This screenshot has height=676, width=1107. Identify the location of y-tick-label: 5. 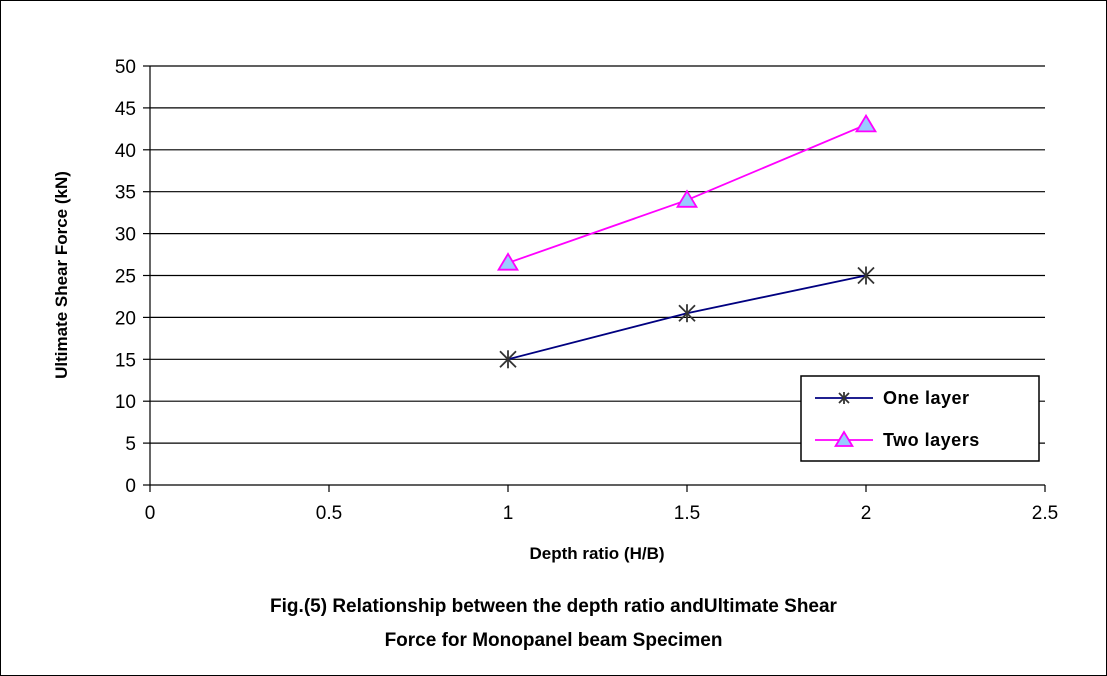
(130, 444).